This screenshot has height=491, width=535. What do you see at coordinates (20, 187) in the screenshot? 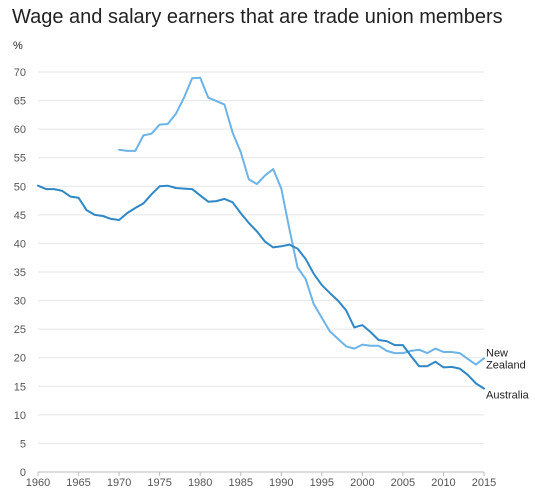
I see `y-tick-label-50: 50` at bounding box center [20, 187].